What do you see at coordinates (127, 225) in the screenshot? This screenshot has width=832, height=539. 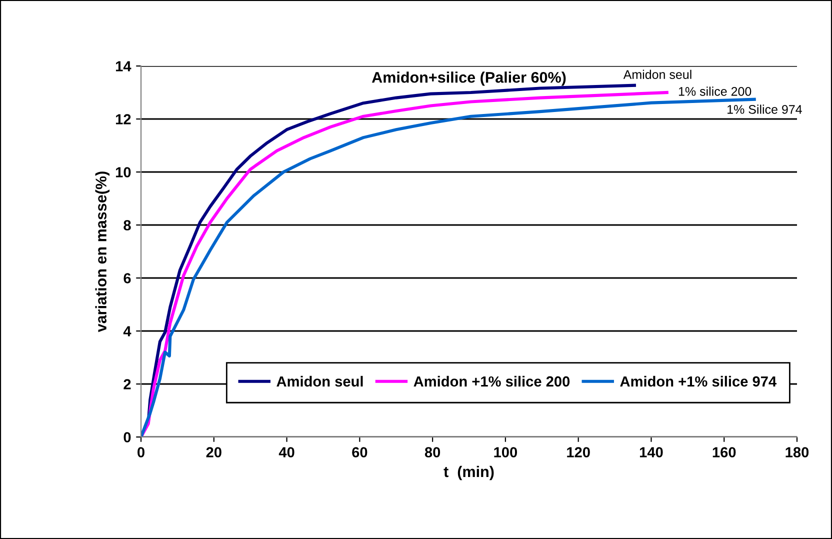 I see `y-tick-label: 8` at bounding box center [127, 225].